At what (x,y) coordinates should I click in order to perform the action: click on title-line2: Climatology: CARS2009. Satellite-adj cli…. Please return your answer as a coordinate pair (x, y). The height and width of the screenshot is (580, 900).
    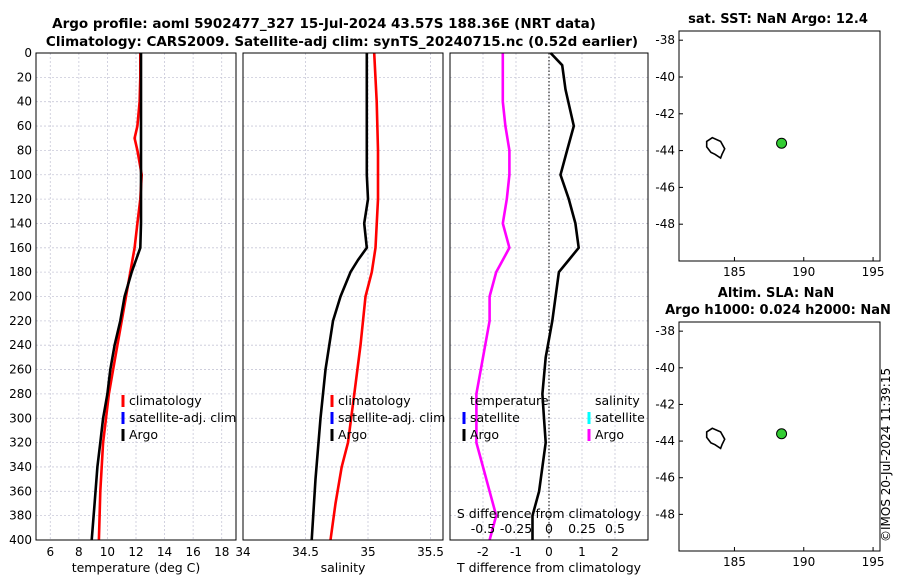
    Looking at the image, I should click on (342, 42).